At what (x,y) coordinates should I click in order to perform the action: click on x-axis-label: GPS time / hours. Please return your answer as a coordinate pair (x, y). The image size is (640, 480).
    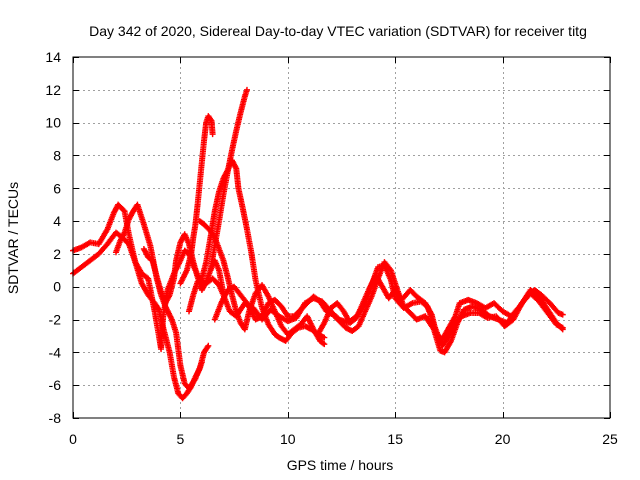
    Looking at the image, I should click on (340, 465).